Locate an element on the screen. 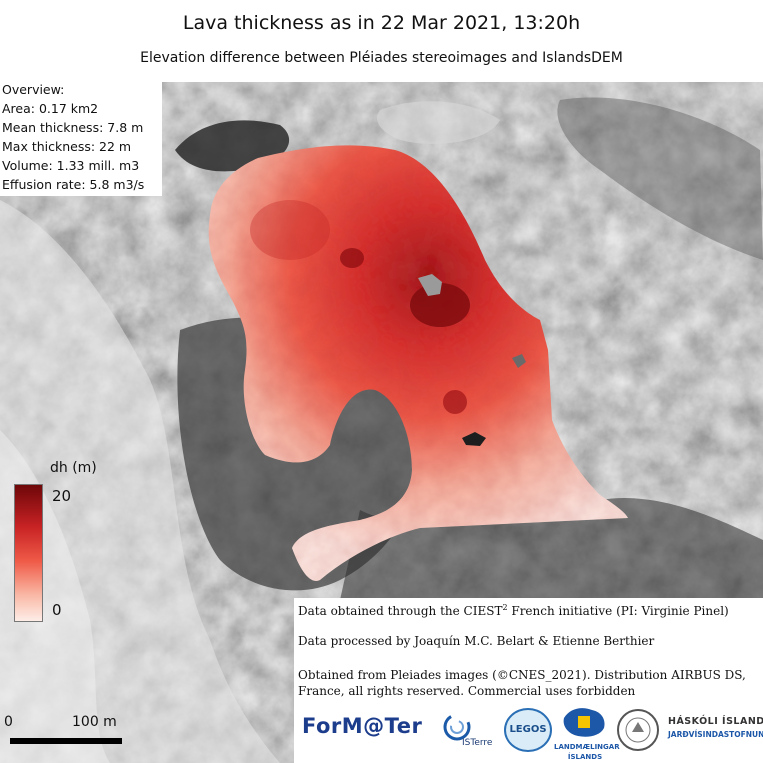 The image size is (763, 763). scale-bar-line is located at coordinates (66, 741).